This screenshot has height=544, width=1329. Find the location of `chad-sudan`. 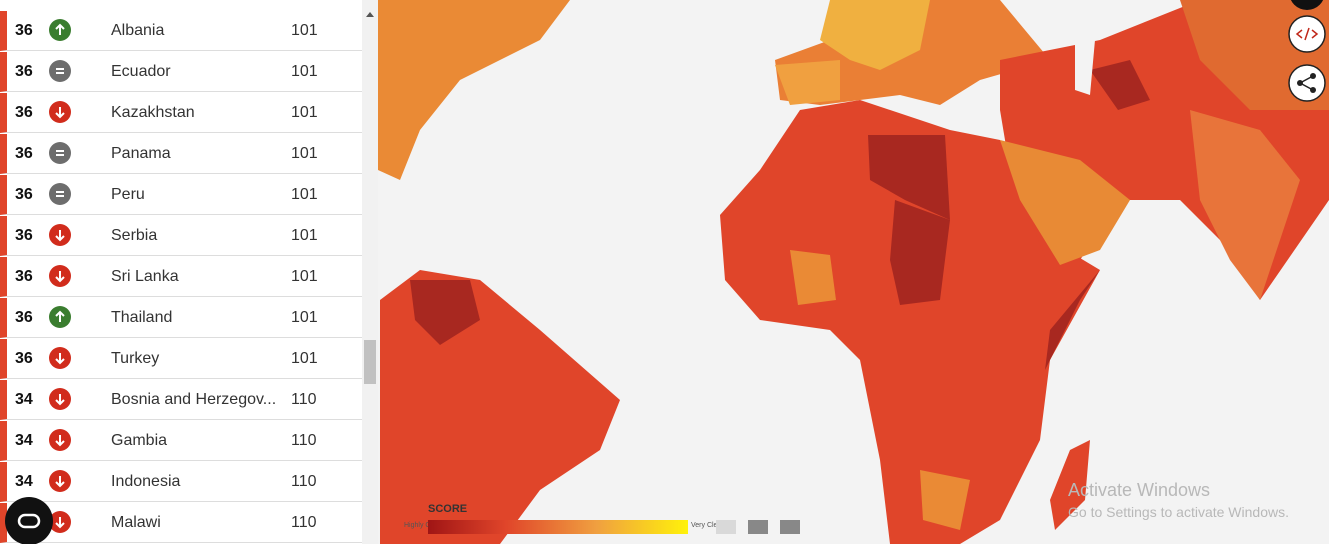

chad-sudan is located at coordinates (920, 252).